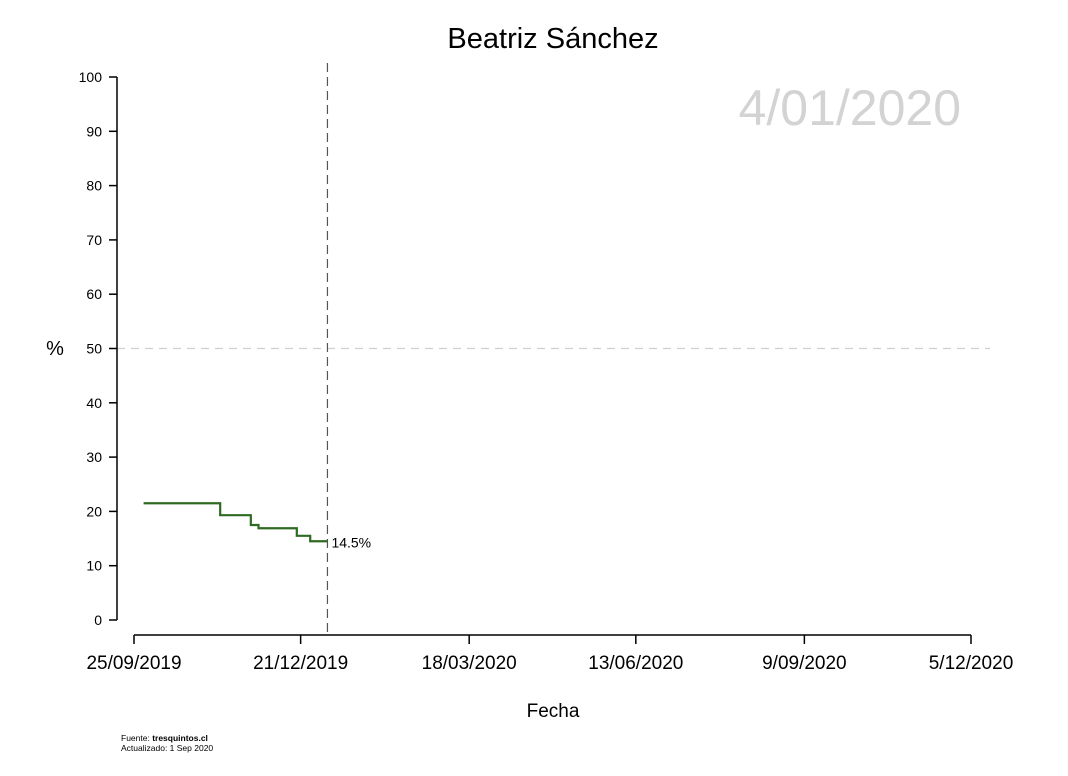 Image resolution: width=1068 pixels, height=776 pixels. Describe the element at coordinates (971, 663) in the screenshot. I see `x-tick-label: 5/12/2020` at that location.